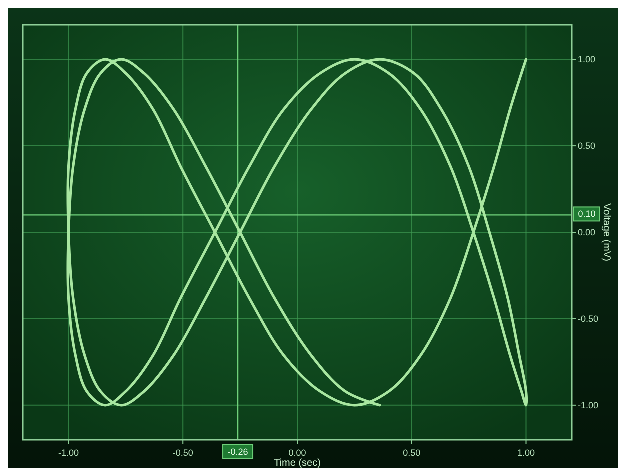 This screenshot has width=626, height=476. Describe the element at coordinates (412, 453) in the screenshot. I see `x-tick-label: 0.50` at that location.